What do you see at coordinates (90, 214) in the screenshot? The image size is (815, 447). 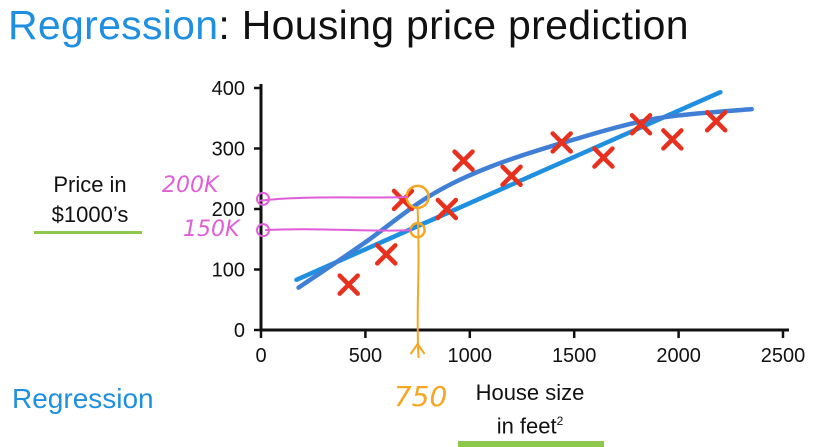 I see `y-axis-label-line2: $1000’s` at bounding box center [90, 214].